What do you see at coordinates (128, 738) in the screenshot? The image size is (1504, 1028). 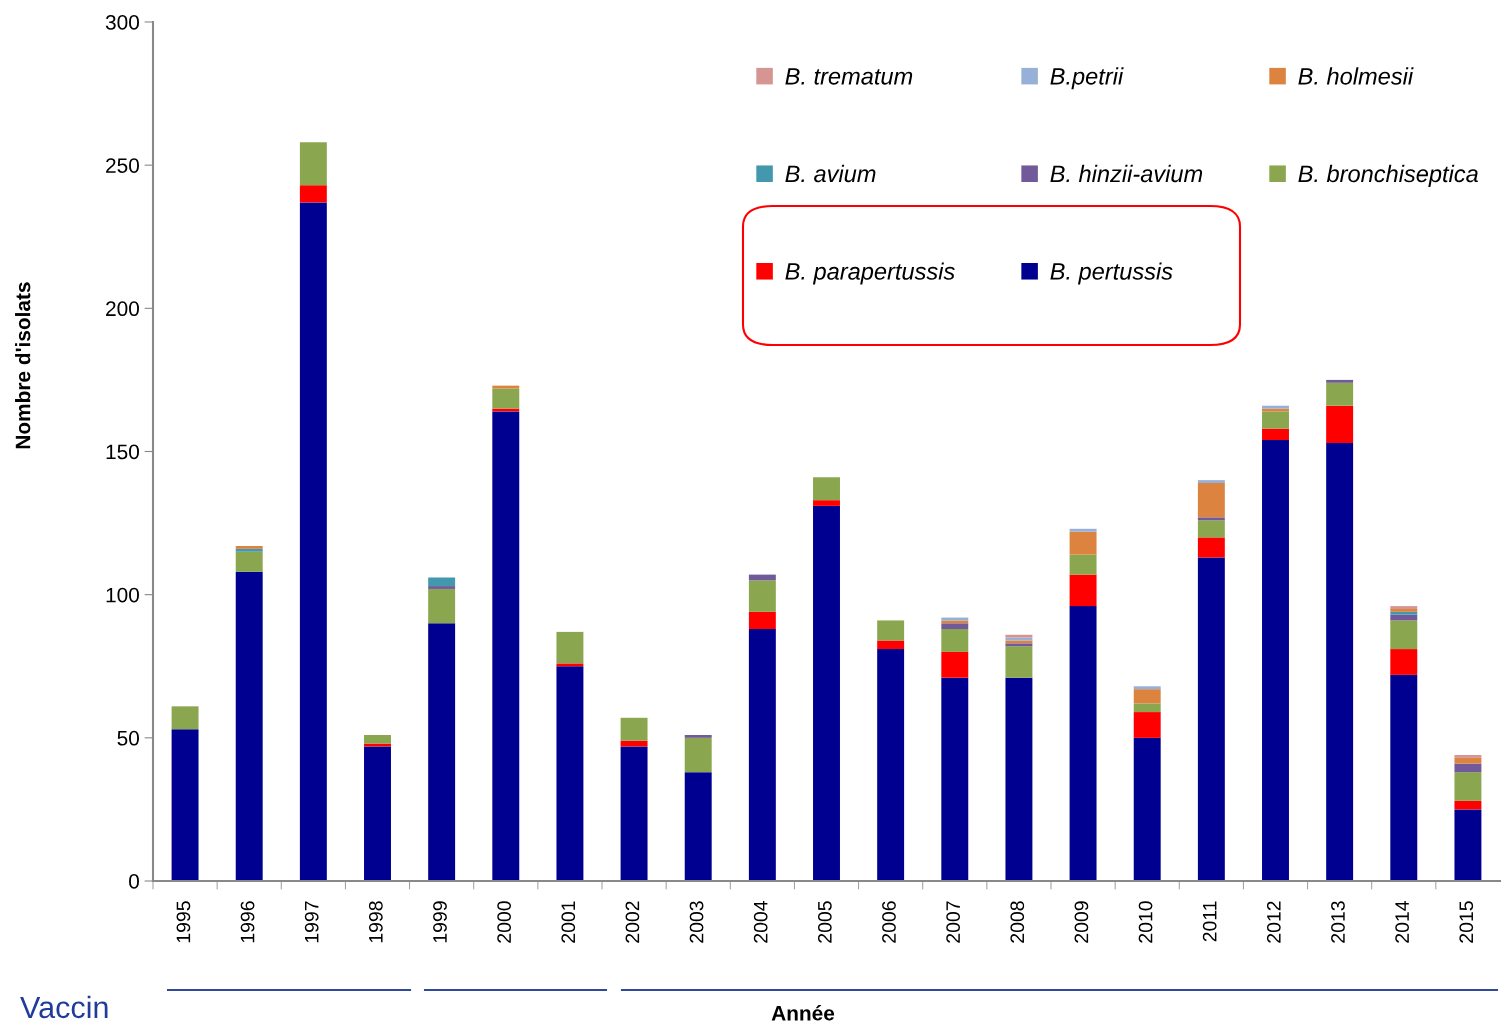 I see `y-tick-label: 50` at bounding box center [128, 738].